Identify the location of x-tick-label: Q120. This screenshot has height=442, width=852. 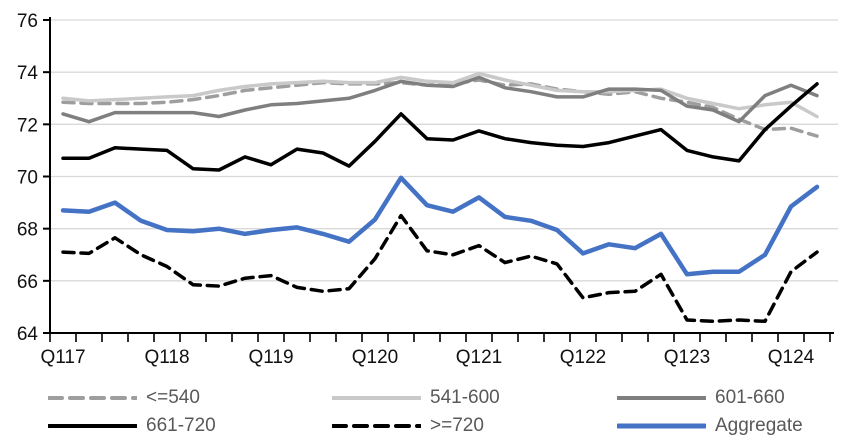
(375, 357).